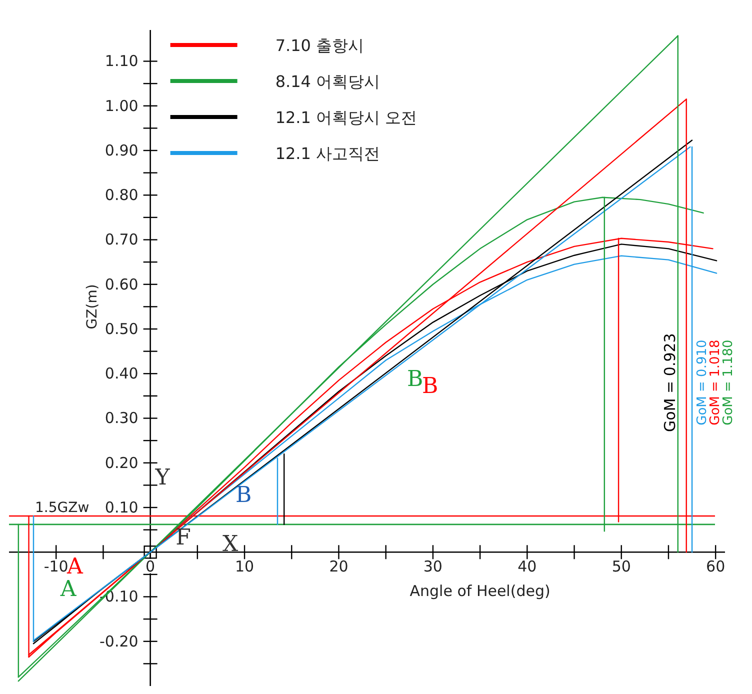 Image resolution: width=752 pixels, height=694 pixels. Describe the element at coordinates (56, 567) in the screenshot. I see `x-tick-label: -10` at that location.